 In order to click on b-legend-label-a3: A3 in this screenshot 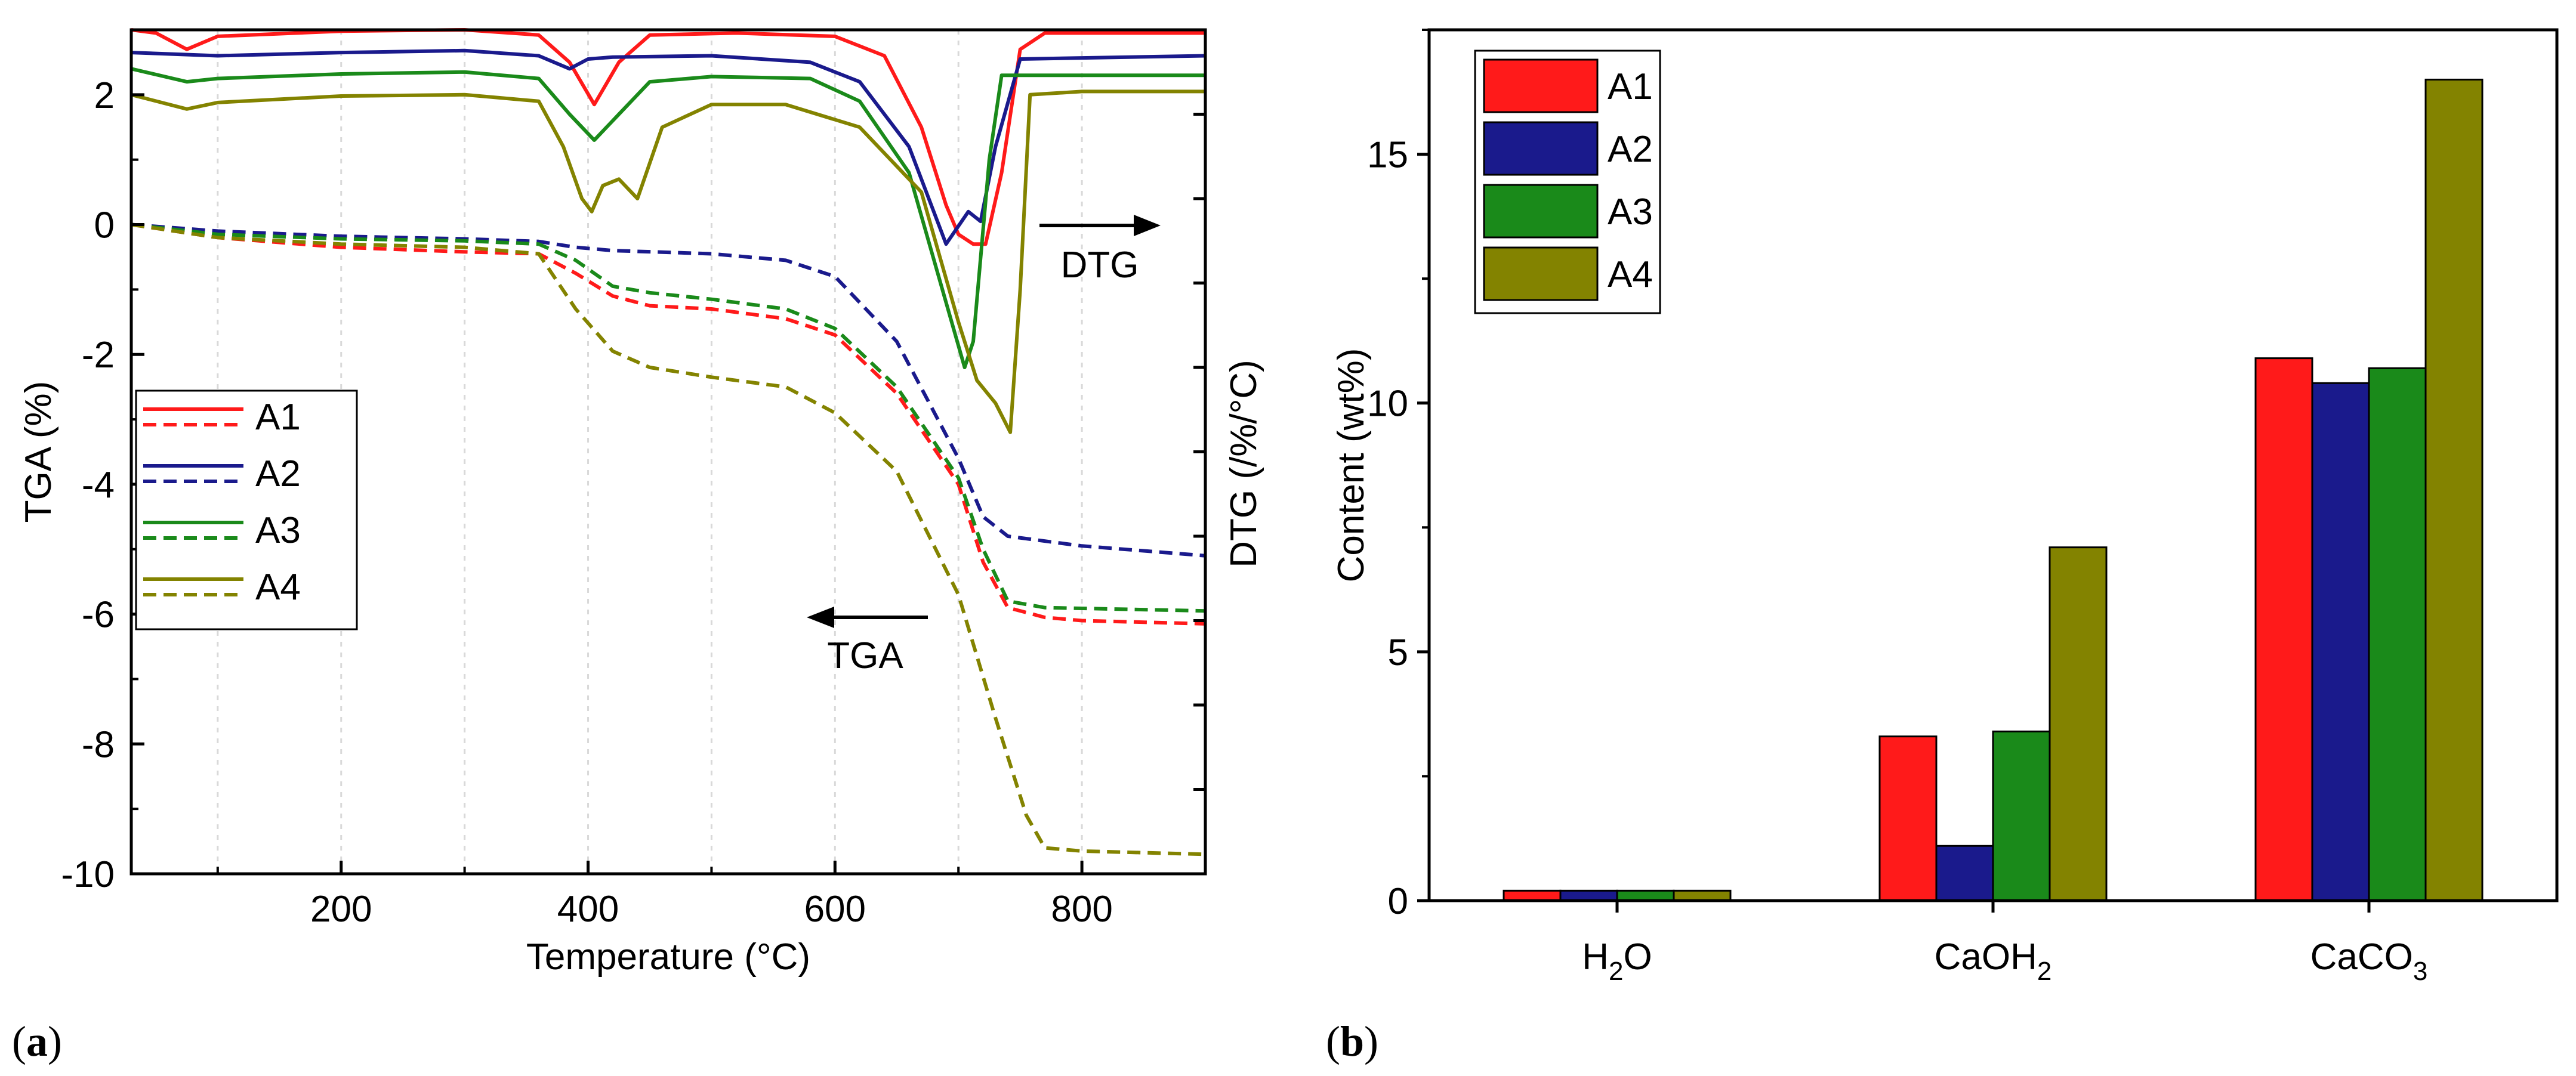, I will do `click(1631, 212)`.